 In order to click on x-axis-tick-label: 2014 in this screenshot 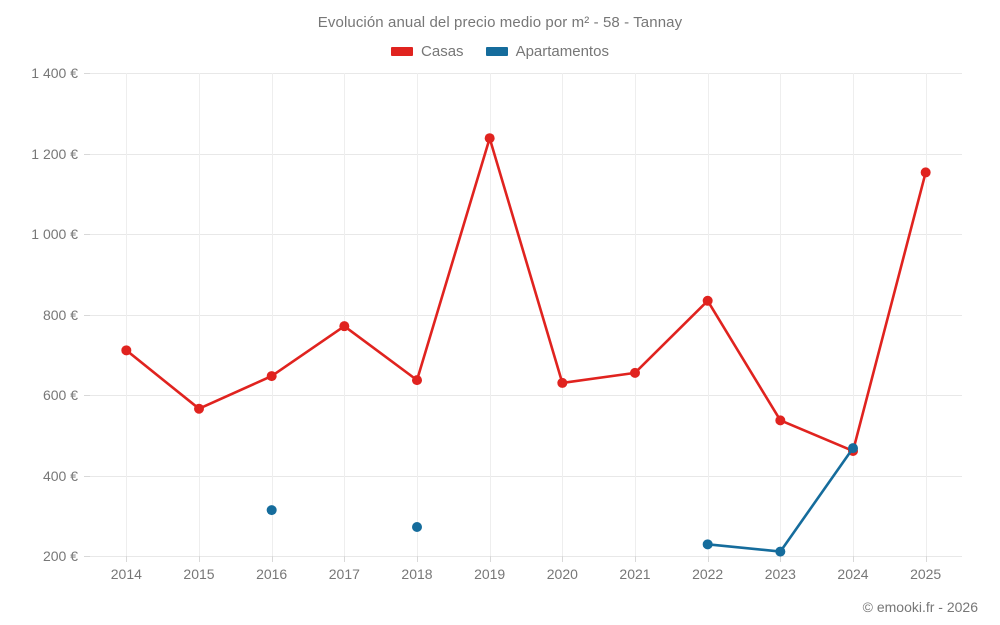, I will do `click(126, 574)`.